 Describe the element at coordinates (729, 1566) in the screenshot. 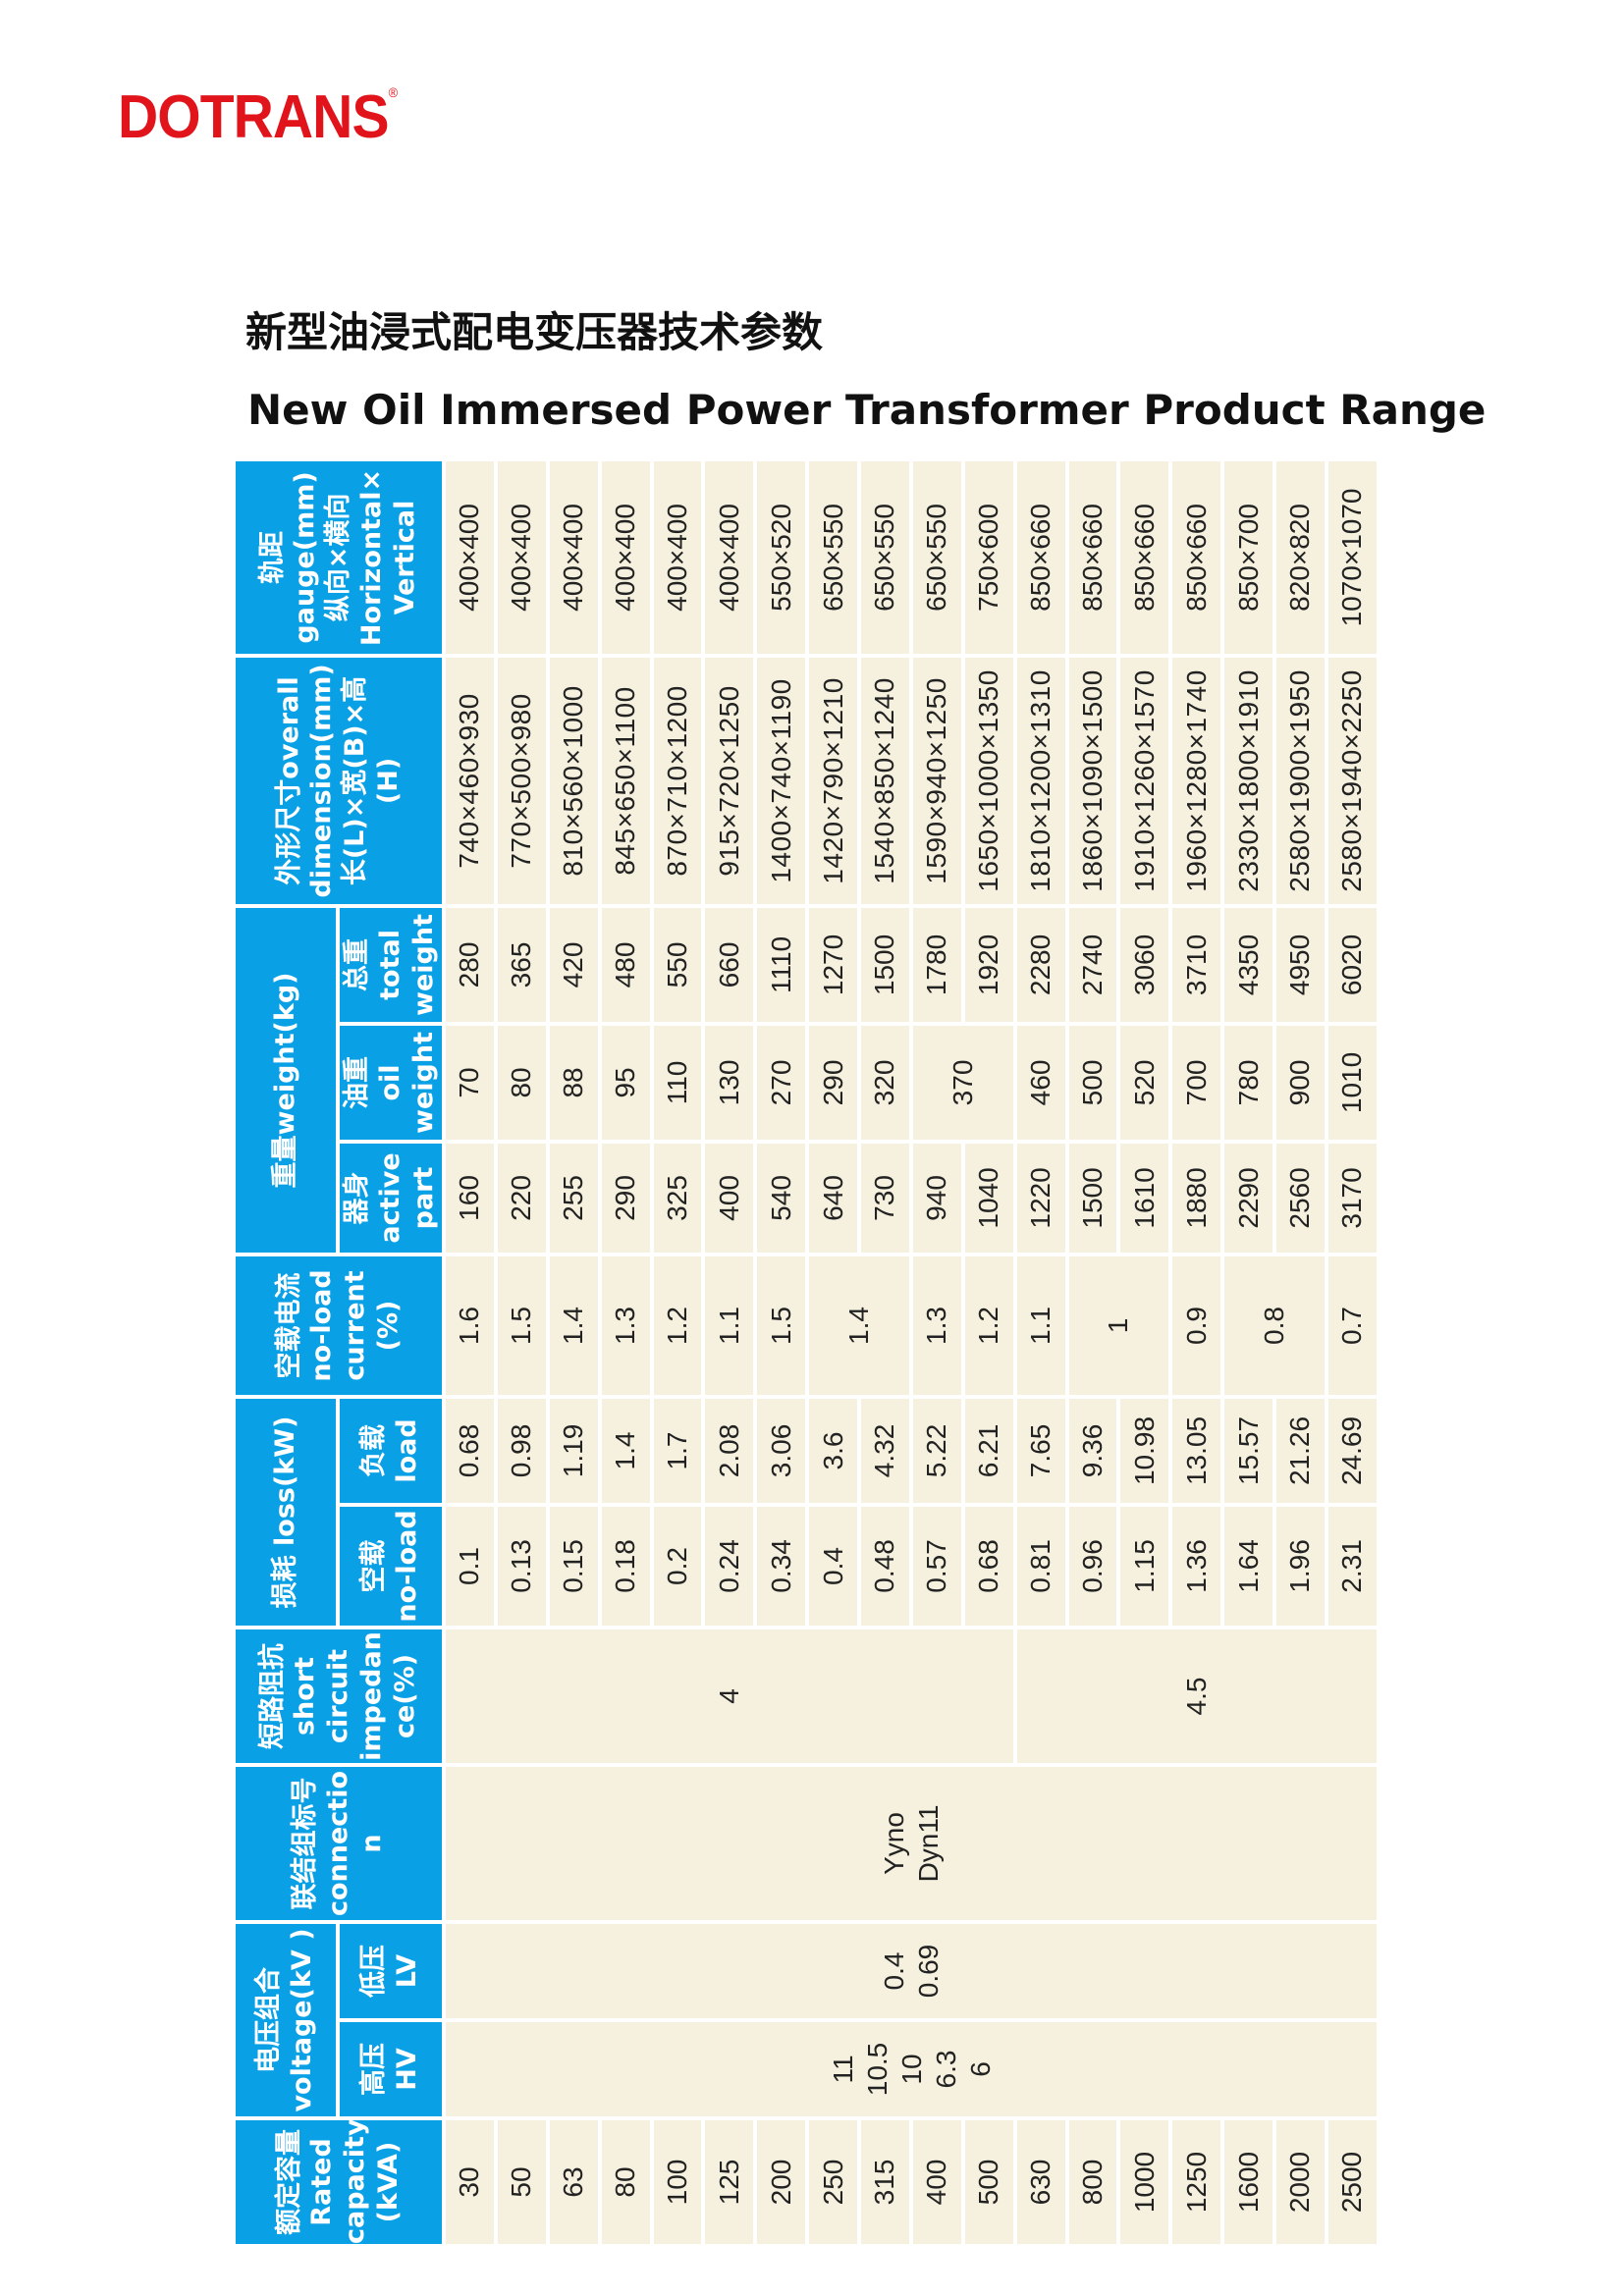

I see `cell-noload-loss: 0.24` at that location.